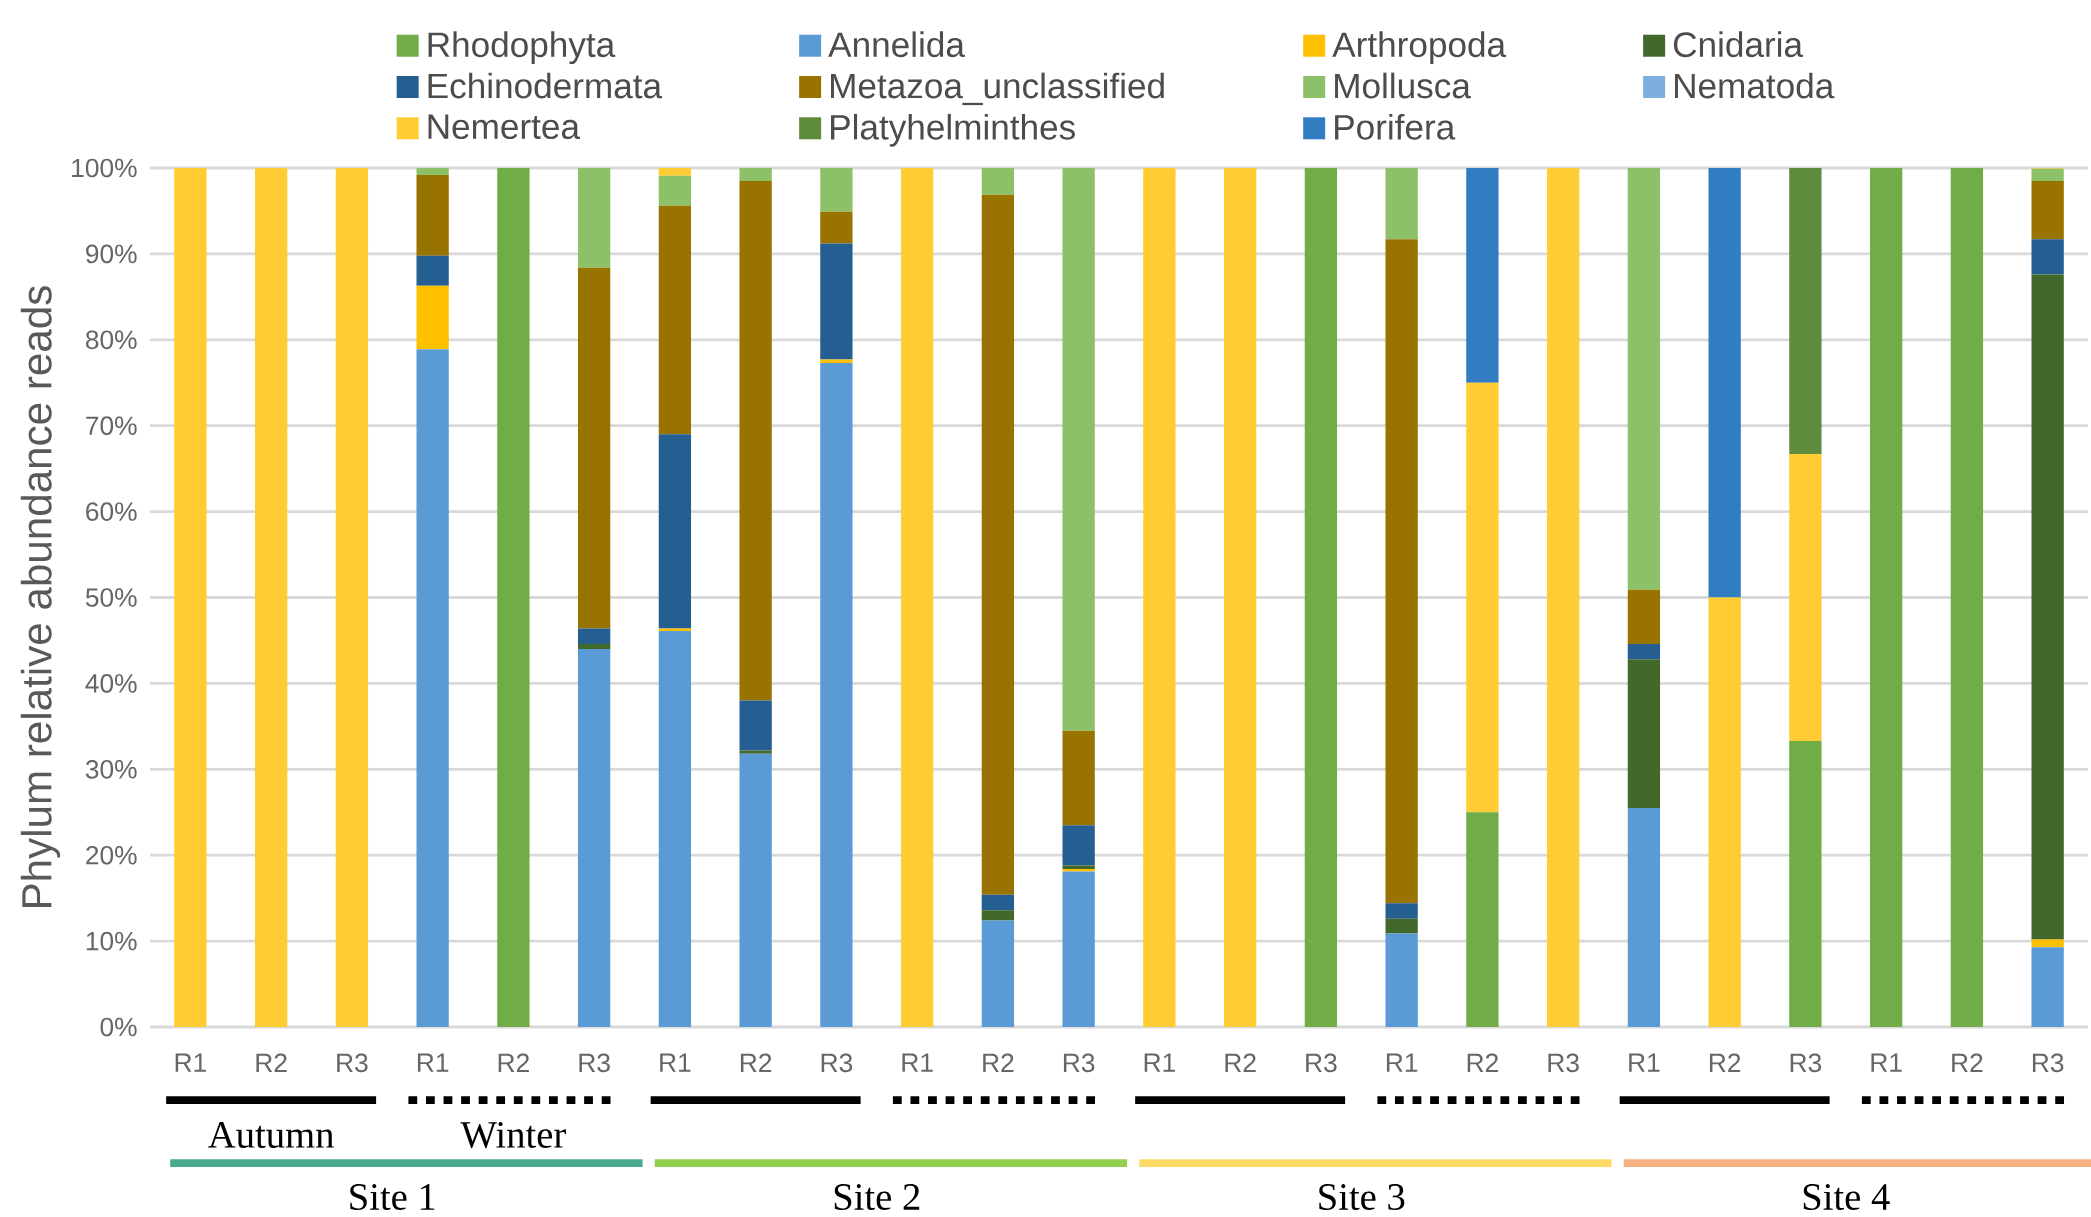 Image resolution: width=2091 pixels, height=1217 pixels. Describe the element at coordinates (111, 941) in the screenshot. I see `y-tick-label: 10%` at that location.